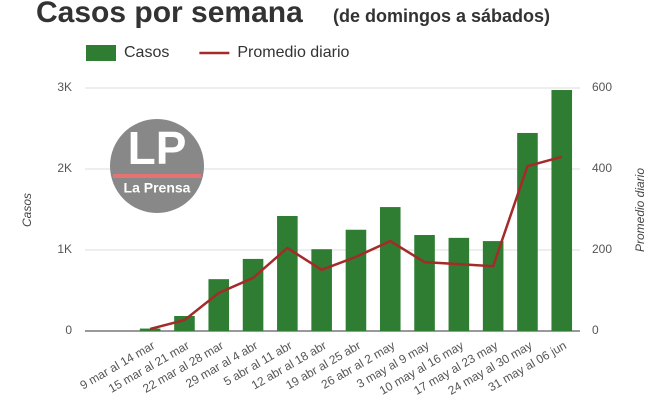 The width and height of the screenshot is (669, 406). I want to click on legend-label: Promedio diario, so click(293, 52).